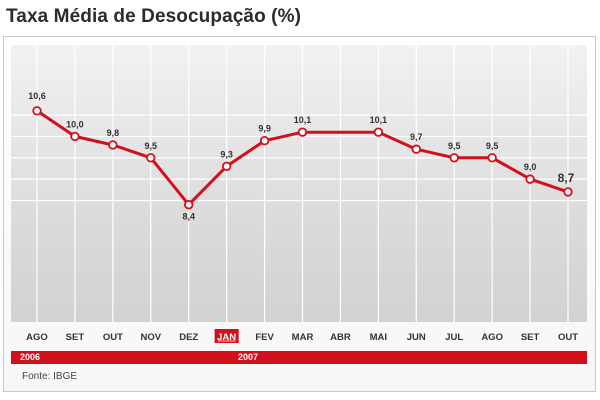 This screenshot has height=400, width=600. Describe the element at coordinates (264, 129) in the screenshot. I see `data-label: 9,9` at that location.